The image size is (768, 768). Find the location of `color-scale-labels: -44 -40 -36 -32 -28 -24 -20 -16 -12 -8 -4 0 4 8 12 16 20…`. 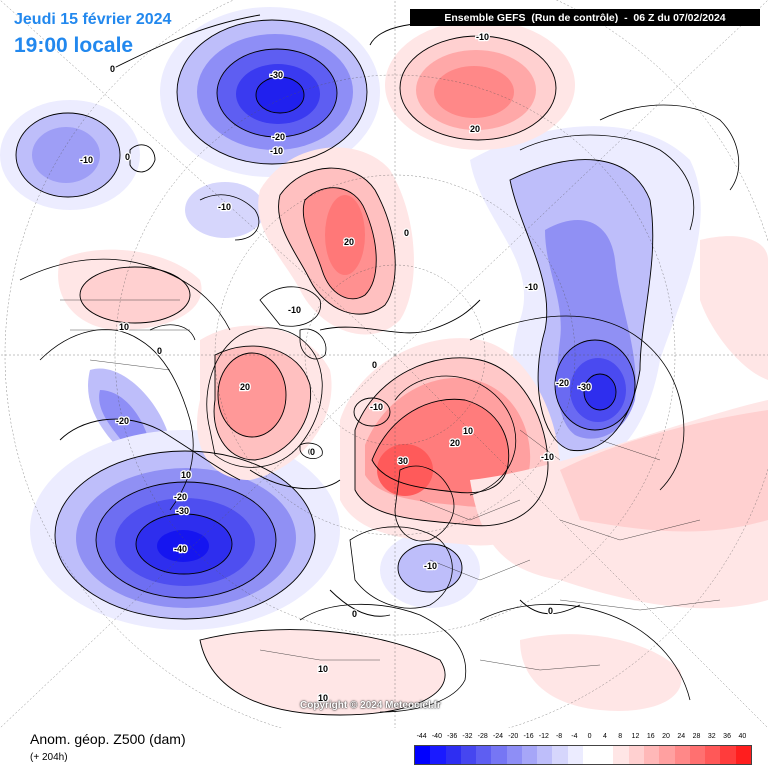

color-scale-labels: -44 -40 -36 -32 -28 -24 -20 -16 -12 -8 -4 0 4 8 12 16 20… is located at coordinates (582, 738).